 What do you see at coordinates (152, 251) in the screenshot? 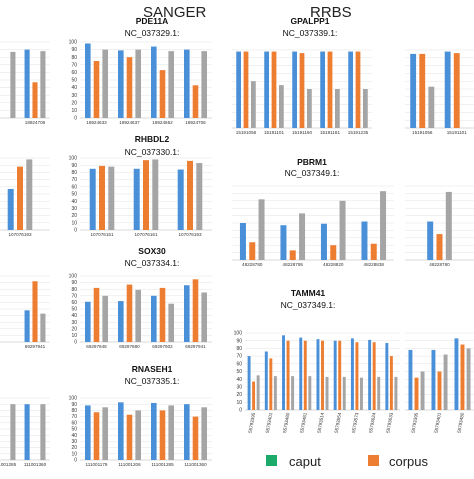
I see `chart-gene-title: SOX30` at bounding box center [152, 251].